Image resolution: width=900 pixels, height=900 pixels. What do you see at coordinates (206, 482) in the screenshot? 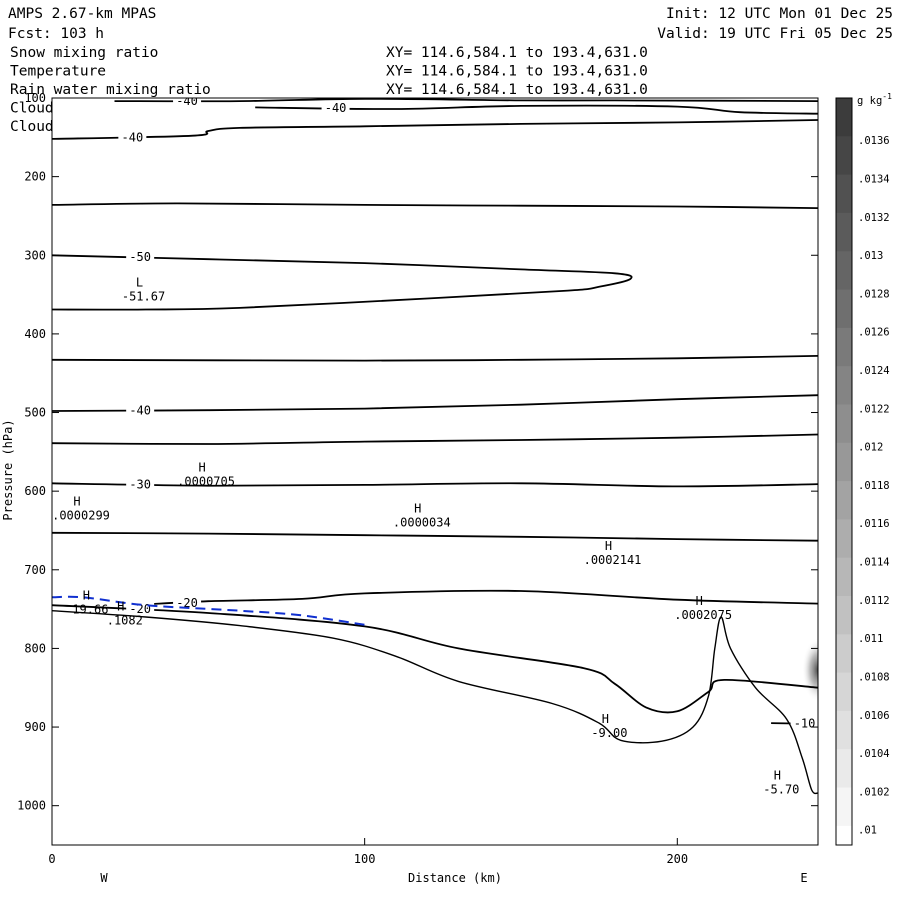
I see `extremum-value: .0000705` at bounding box center [206, 482].